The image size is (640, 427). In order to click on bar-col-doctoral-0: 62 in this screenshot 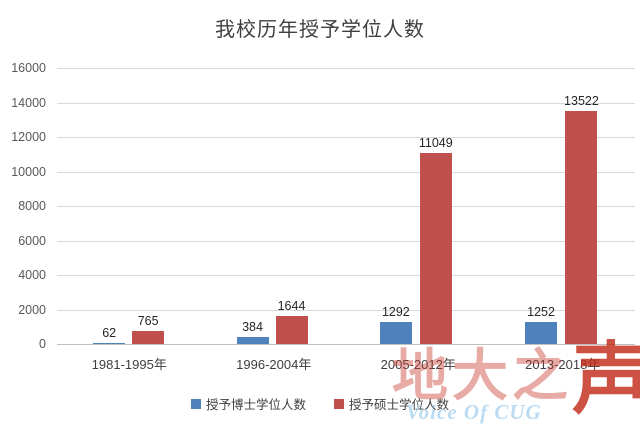, I will do `click(109, 335)`.